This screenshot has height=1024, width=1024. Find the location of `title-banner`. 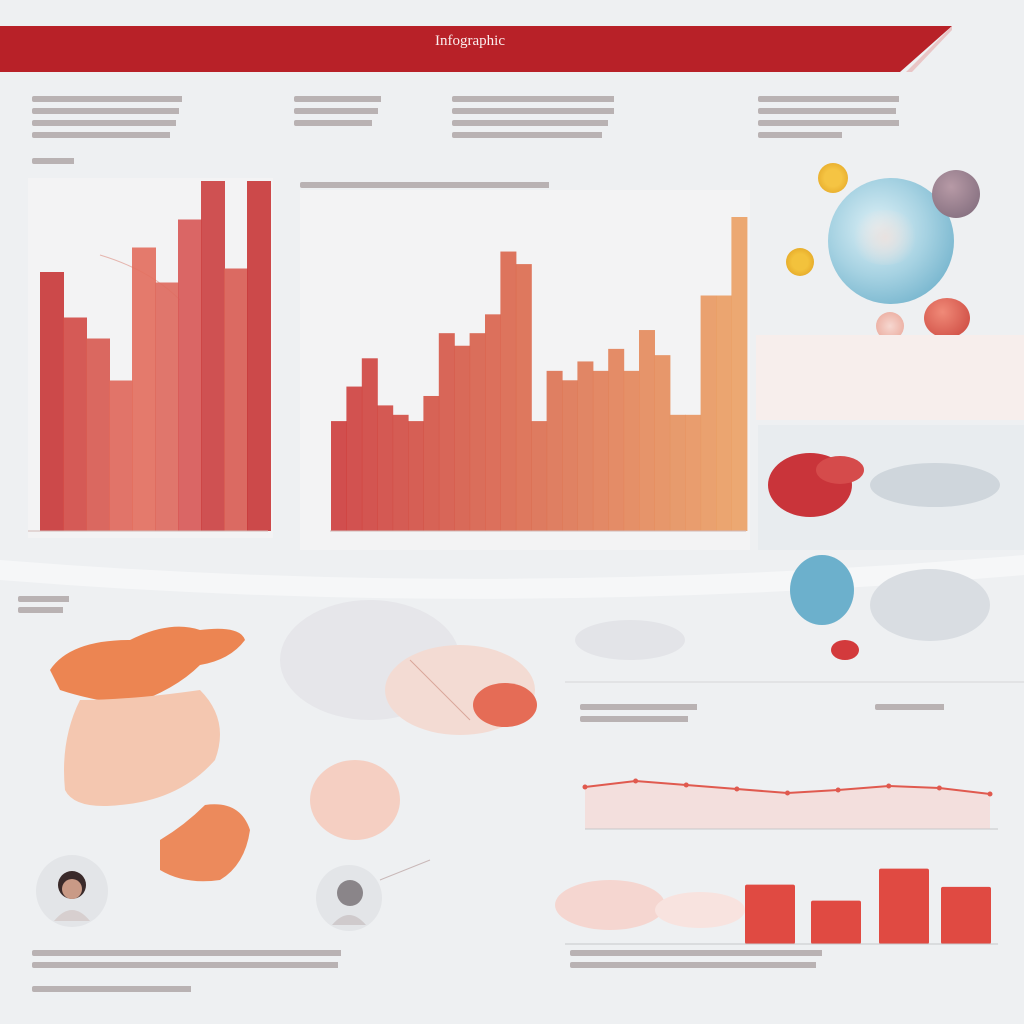

title-banner is located at coordinates (476, 49).